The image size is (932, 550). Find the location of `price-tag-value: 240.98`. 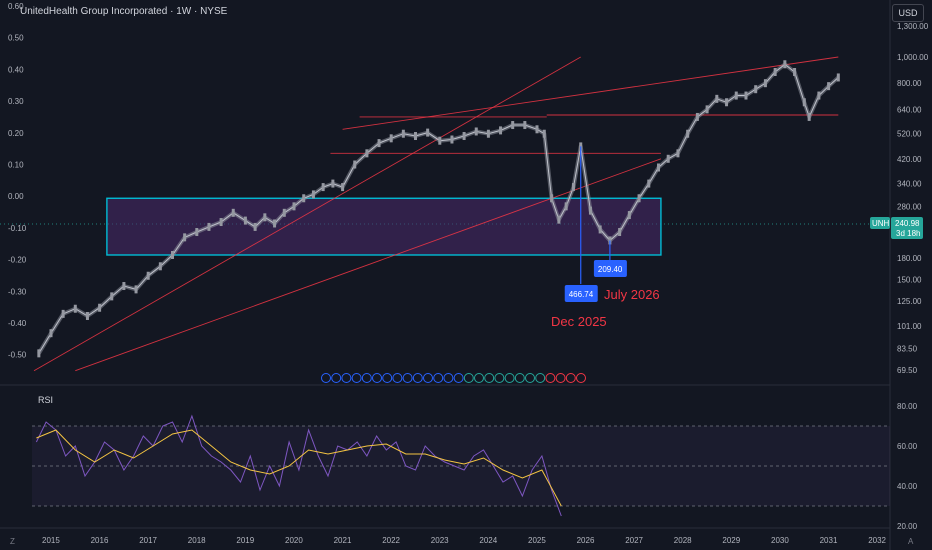

price-tag-value: 240.98 is located at coordinates (907, 223).